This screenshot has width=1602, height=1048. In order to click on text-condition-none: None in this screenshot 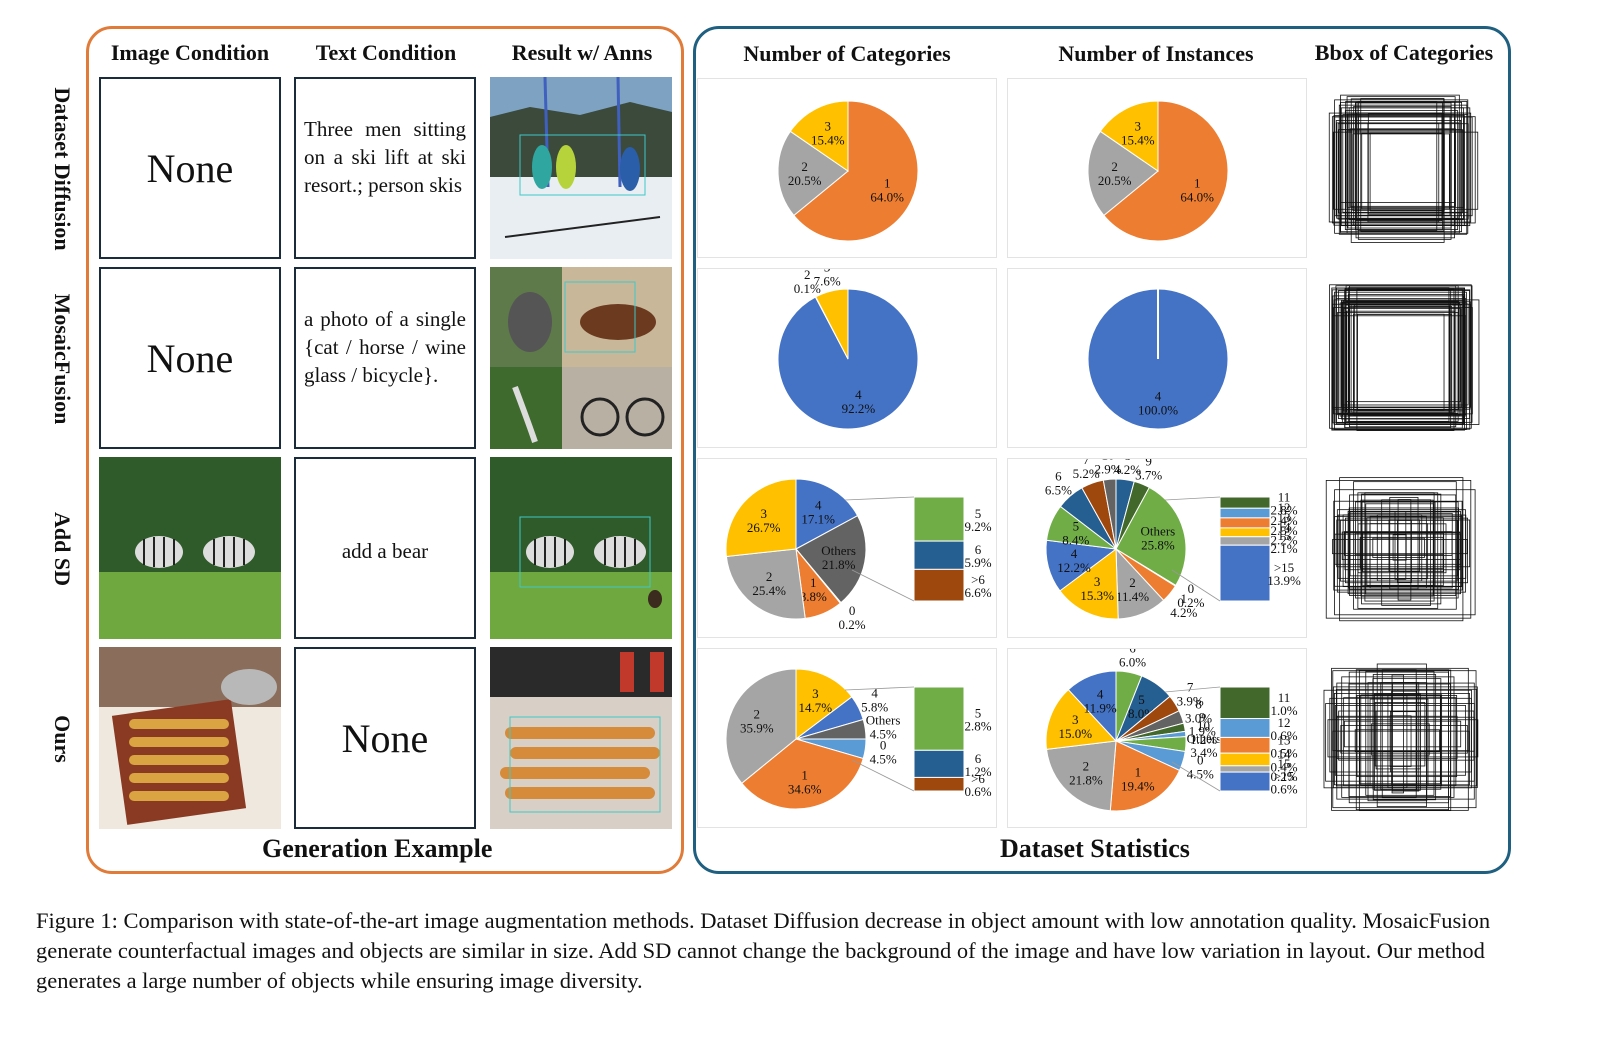, I will do `click(385, 738)`.